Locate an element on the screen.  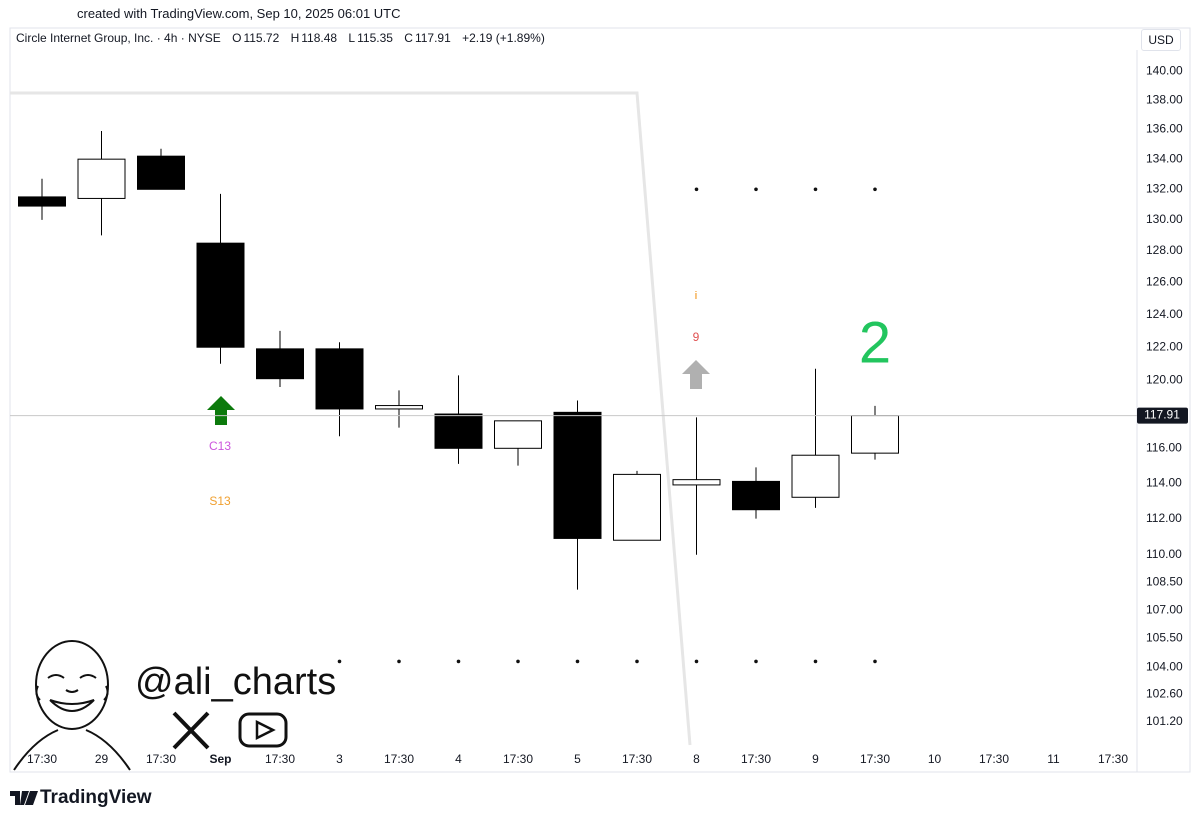
annotation: i is located at coordinates (696, 296).